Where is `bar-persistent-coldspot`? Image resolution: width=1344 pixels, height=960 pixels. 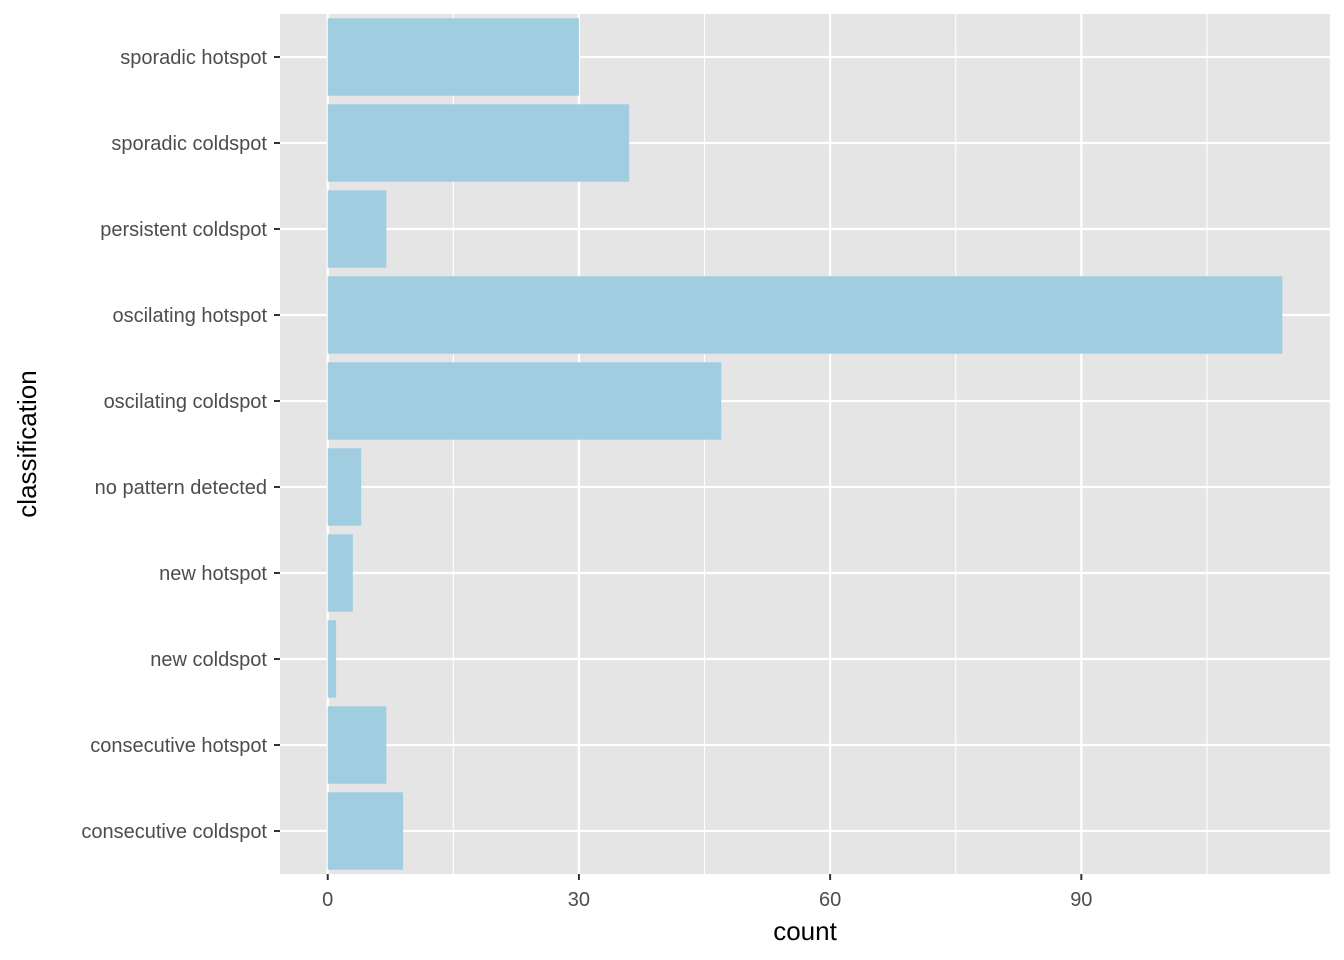 bar-persistent-coldspot is located at coordinates (357, 229).